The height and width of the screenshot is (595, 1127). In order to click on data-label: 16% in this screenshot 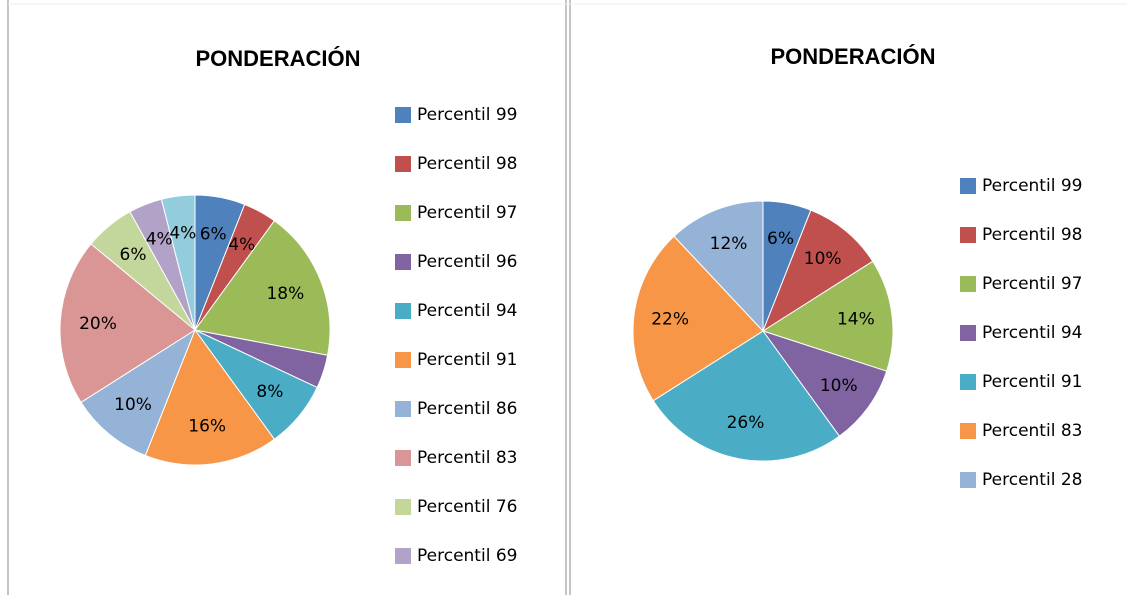, I will do `click(207, 426)`.